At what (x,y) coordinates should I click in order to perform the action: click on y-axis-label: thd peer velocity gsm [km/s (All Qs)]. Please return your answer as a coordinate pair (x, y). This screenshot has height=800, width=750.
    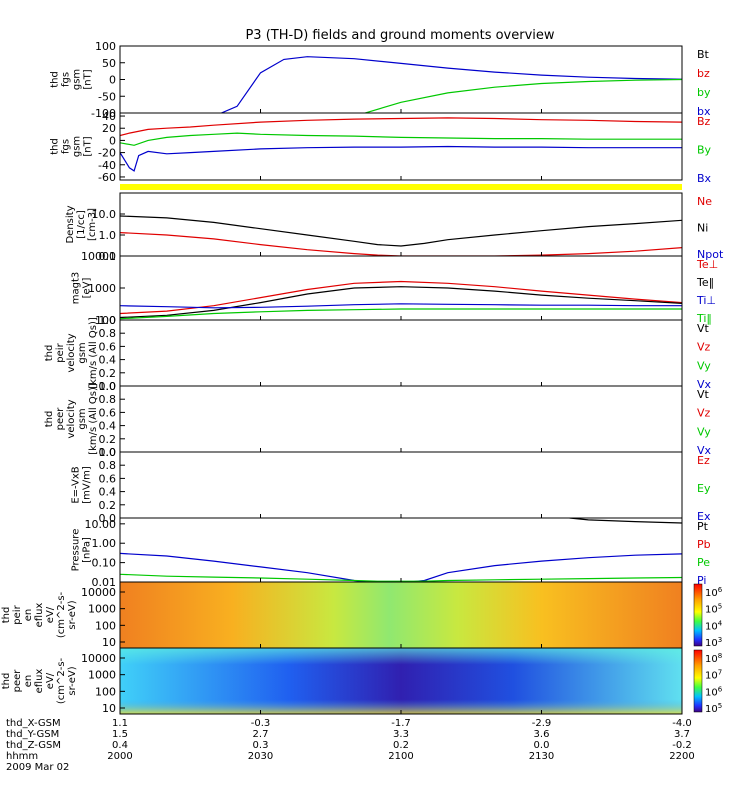
    Looking at the image, I should click on (71, 419).